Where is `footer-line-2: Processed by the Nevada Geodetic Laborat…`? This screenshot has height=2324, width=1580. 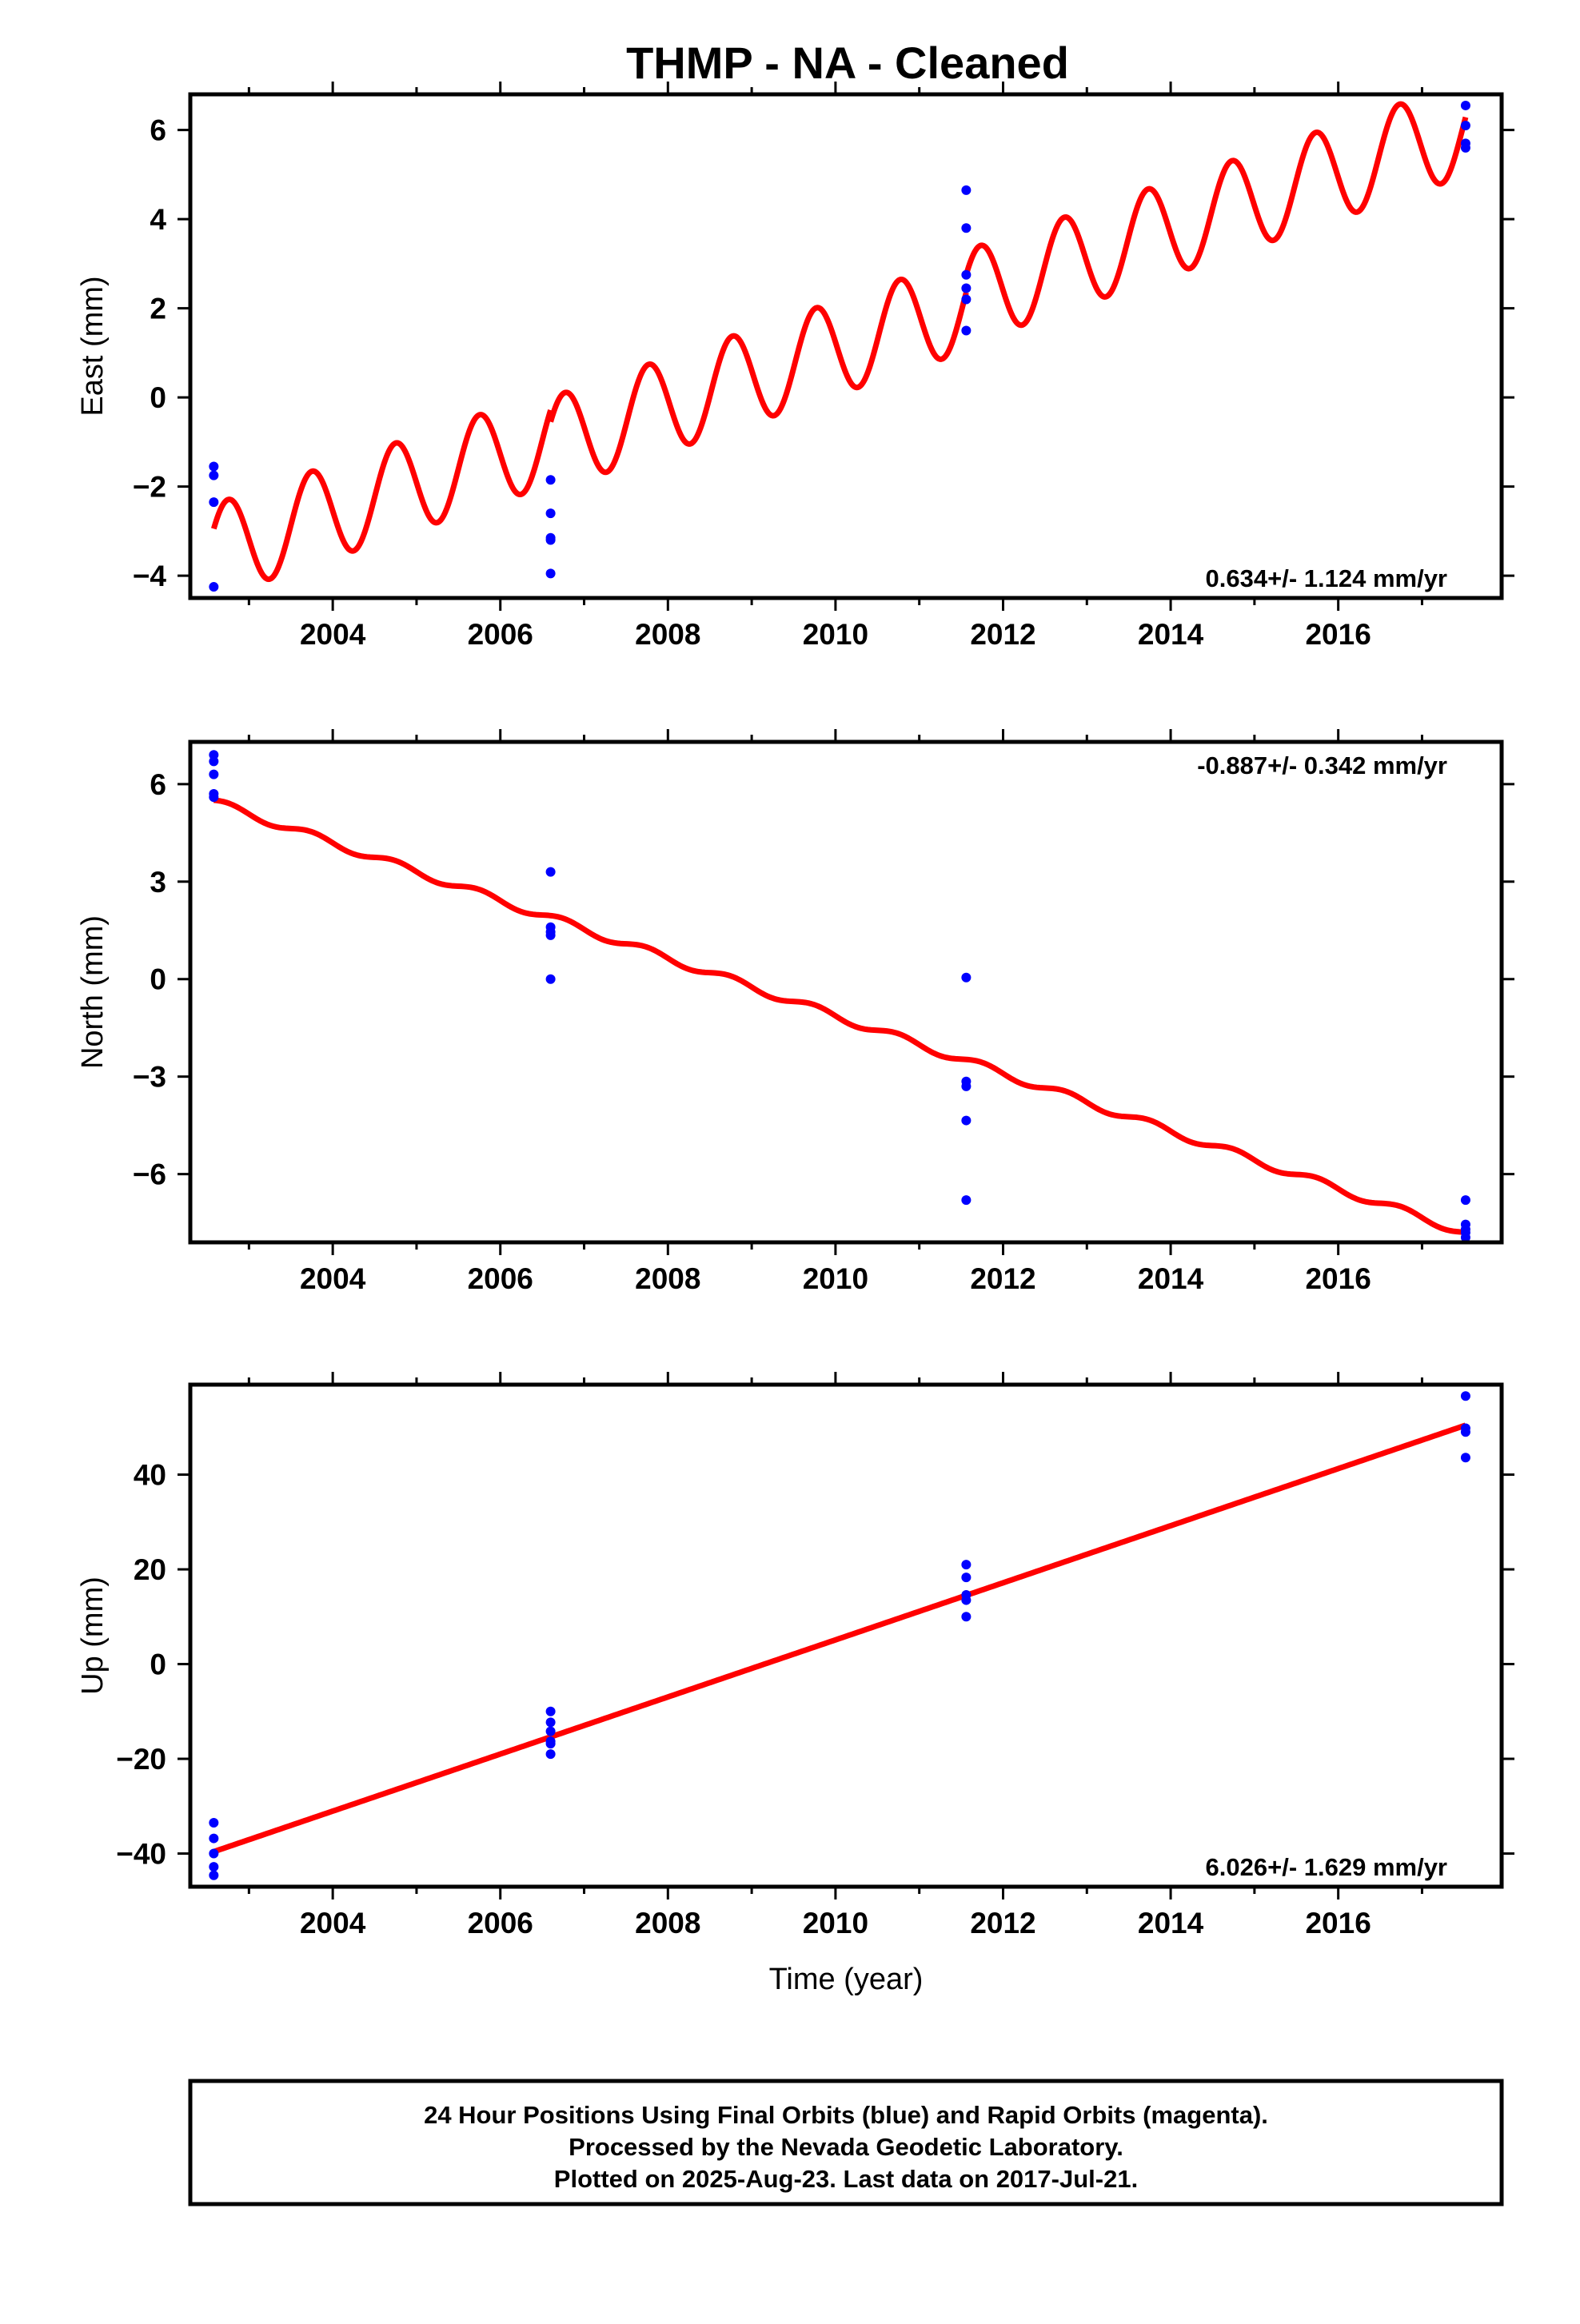 footer-line-2: Processed by the Nevada Geodetic Laborat… is located at coordinates (846, 2147).